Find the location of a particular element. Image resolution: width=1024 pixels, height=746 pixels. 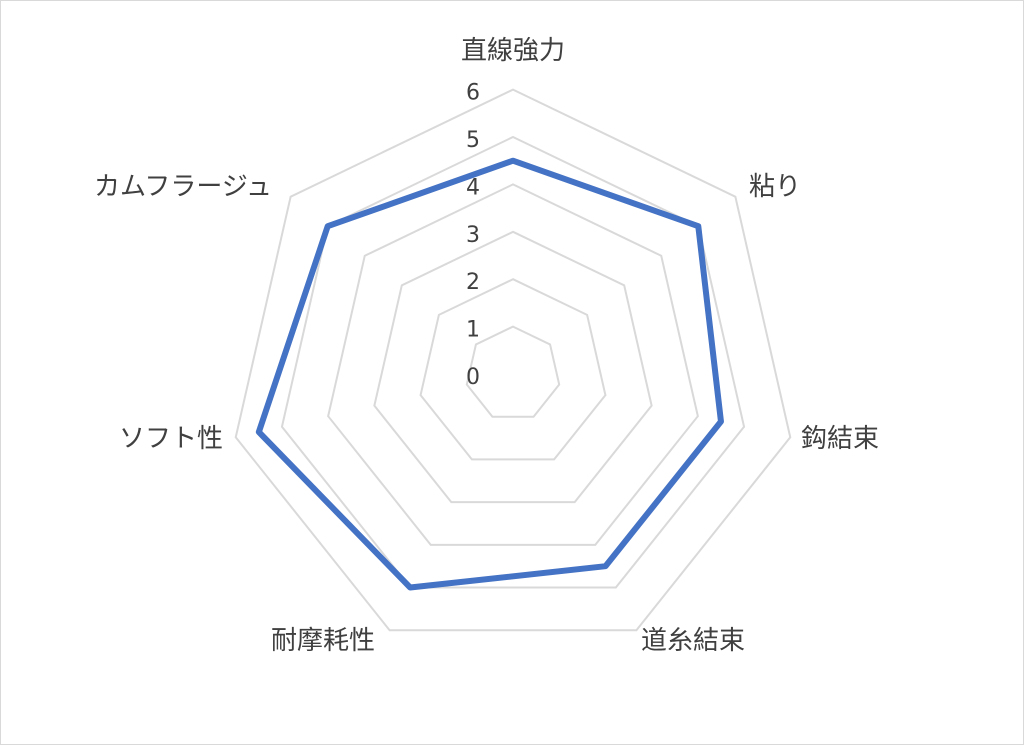

category-label: 粘り is located at coordinates (775, 187).